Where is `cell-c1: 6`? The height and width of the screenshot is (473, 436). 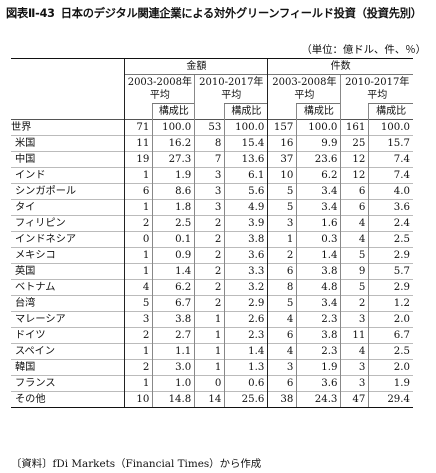
cell-c1: 6 is located at coordinates (282, 271).